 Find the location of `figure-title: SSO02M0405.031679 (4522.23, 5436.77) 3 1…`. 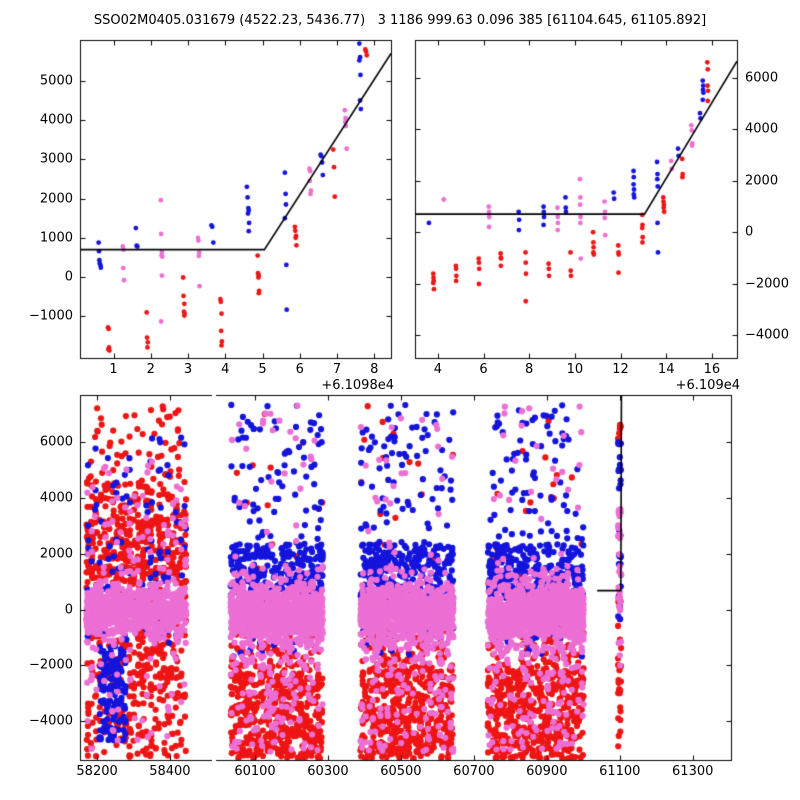

figure-title: SSO02M0405.031679 (4522.23, 5436.77) 3 1… is located at coordinates (400, 20).